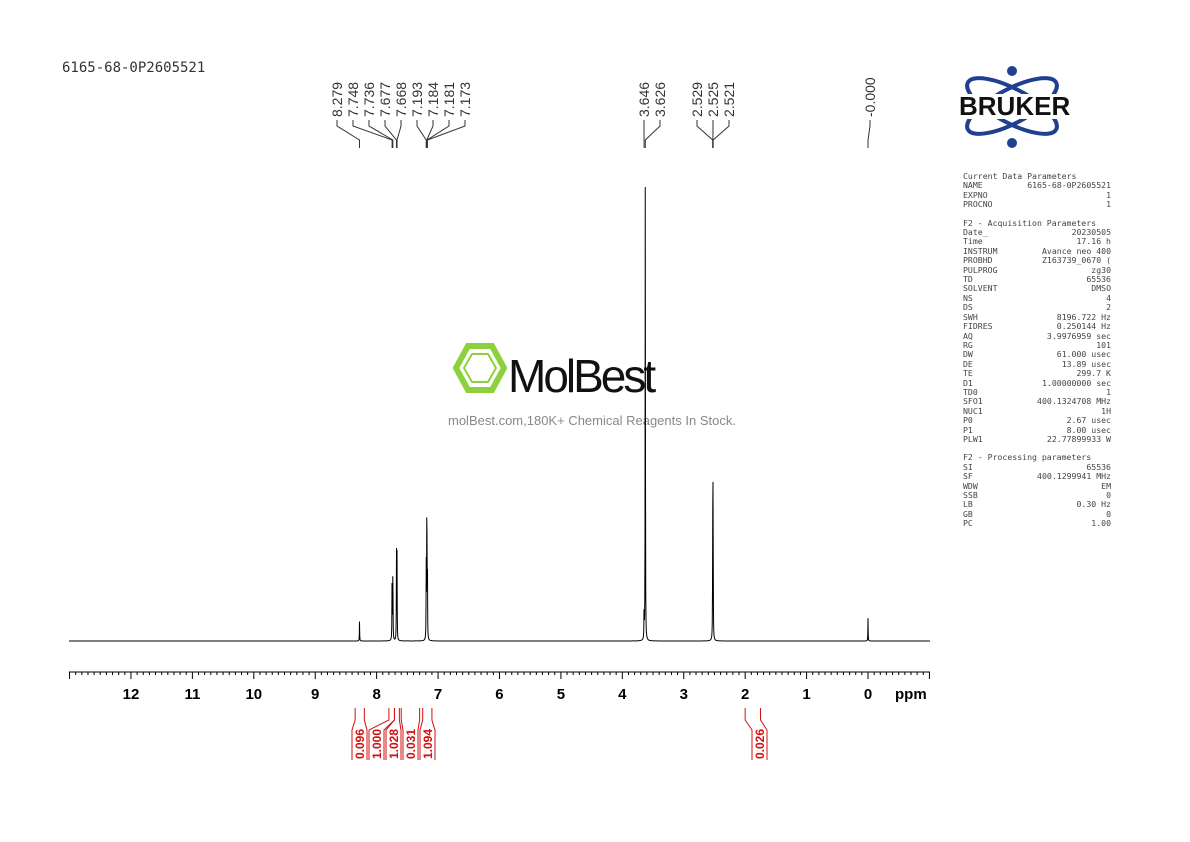  I want to click on x-tick-label: 8, so click(376, 694).